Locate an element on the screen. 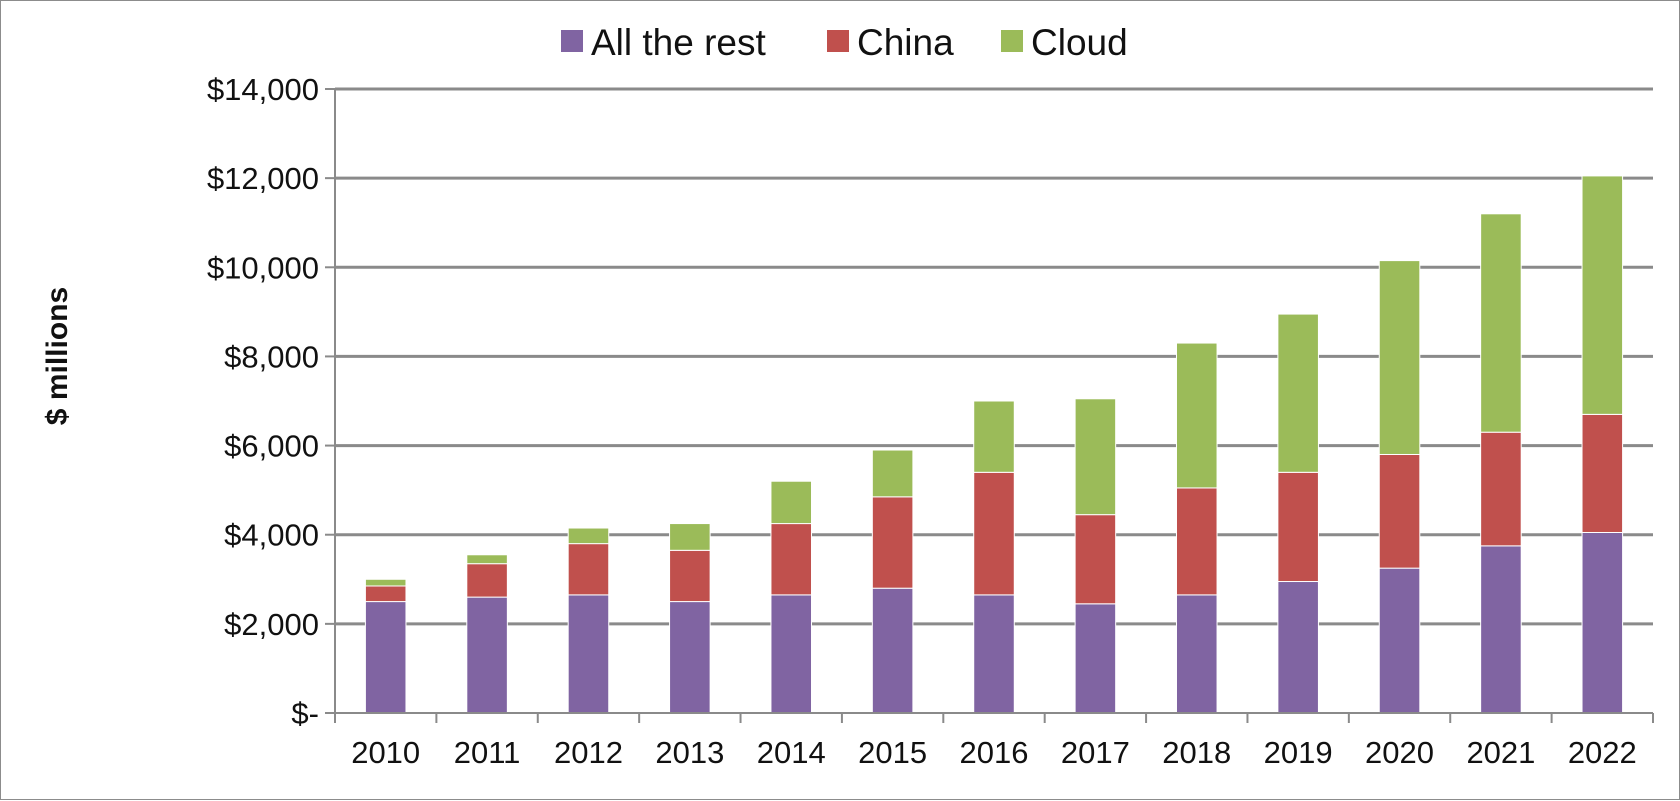 The image size is (1680, 801). bar-china-2016 is located at coordinates (994, 533).